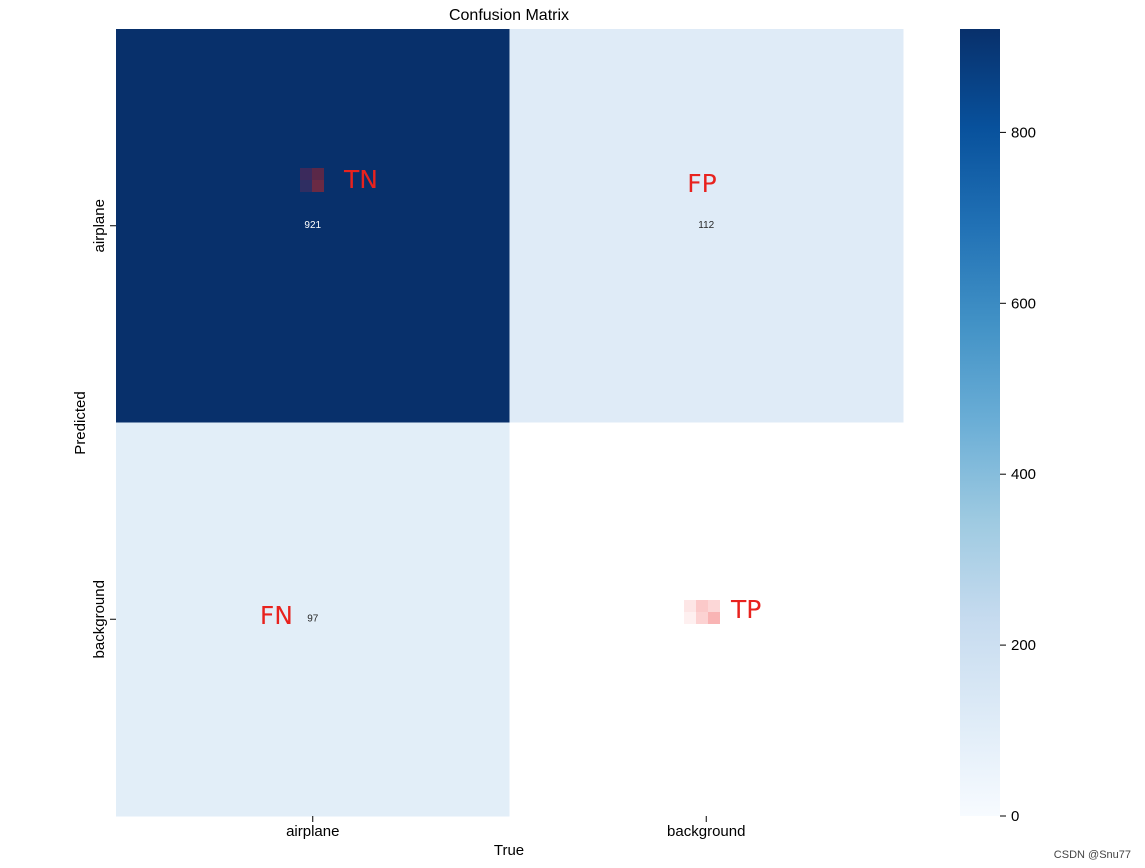 The height and width of the screenshot is (868, 1145). What do you see at coordinates (1023, 303) in the screenshot?
I see `colorbar-tick-label: 600` at bounding box center [1023, 303].